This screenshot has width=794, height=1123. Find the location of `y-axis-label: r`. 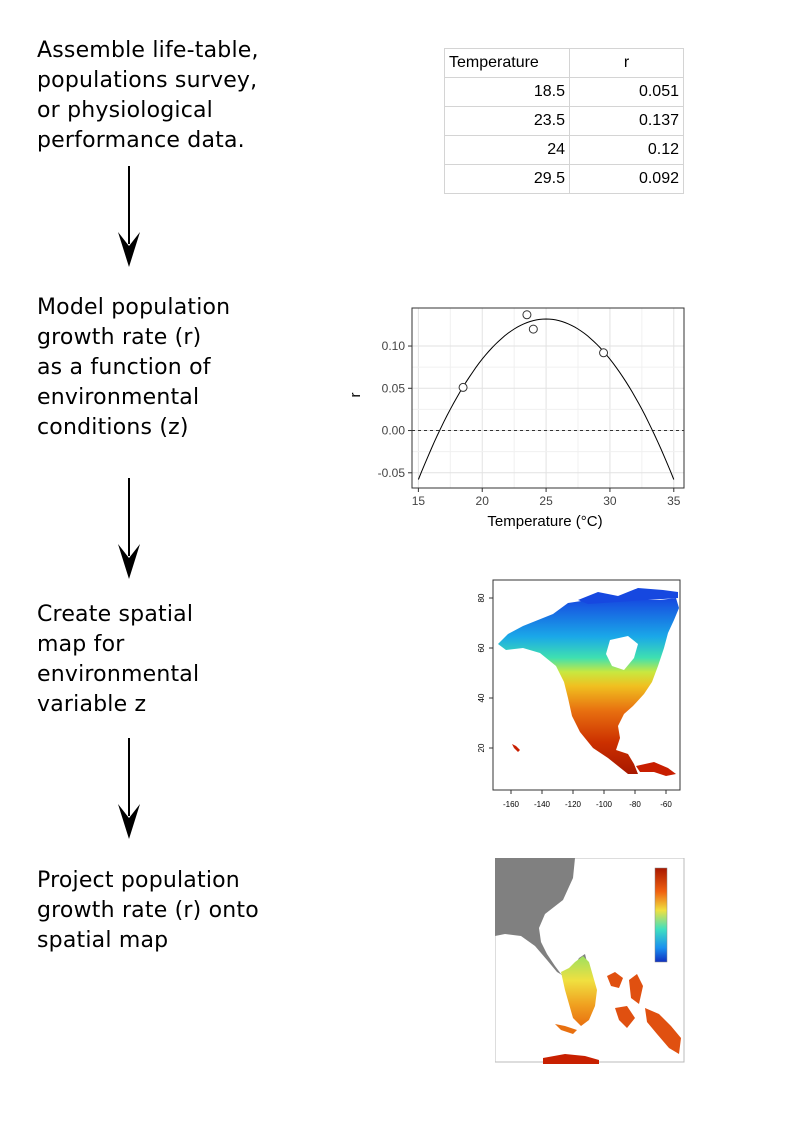

y-axis-label: r is located at coordinates (355, 395).